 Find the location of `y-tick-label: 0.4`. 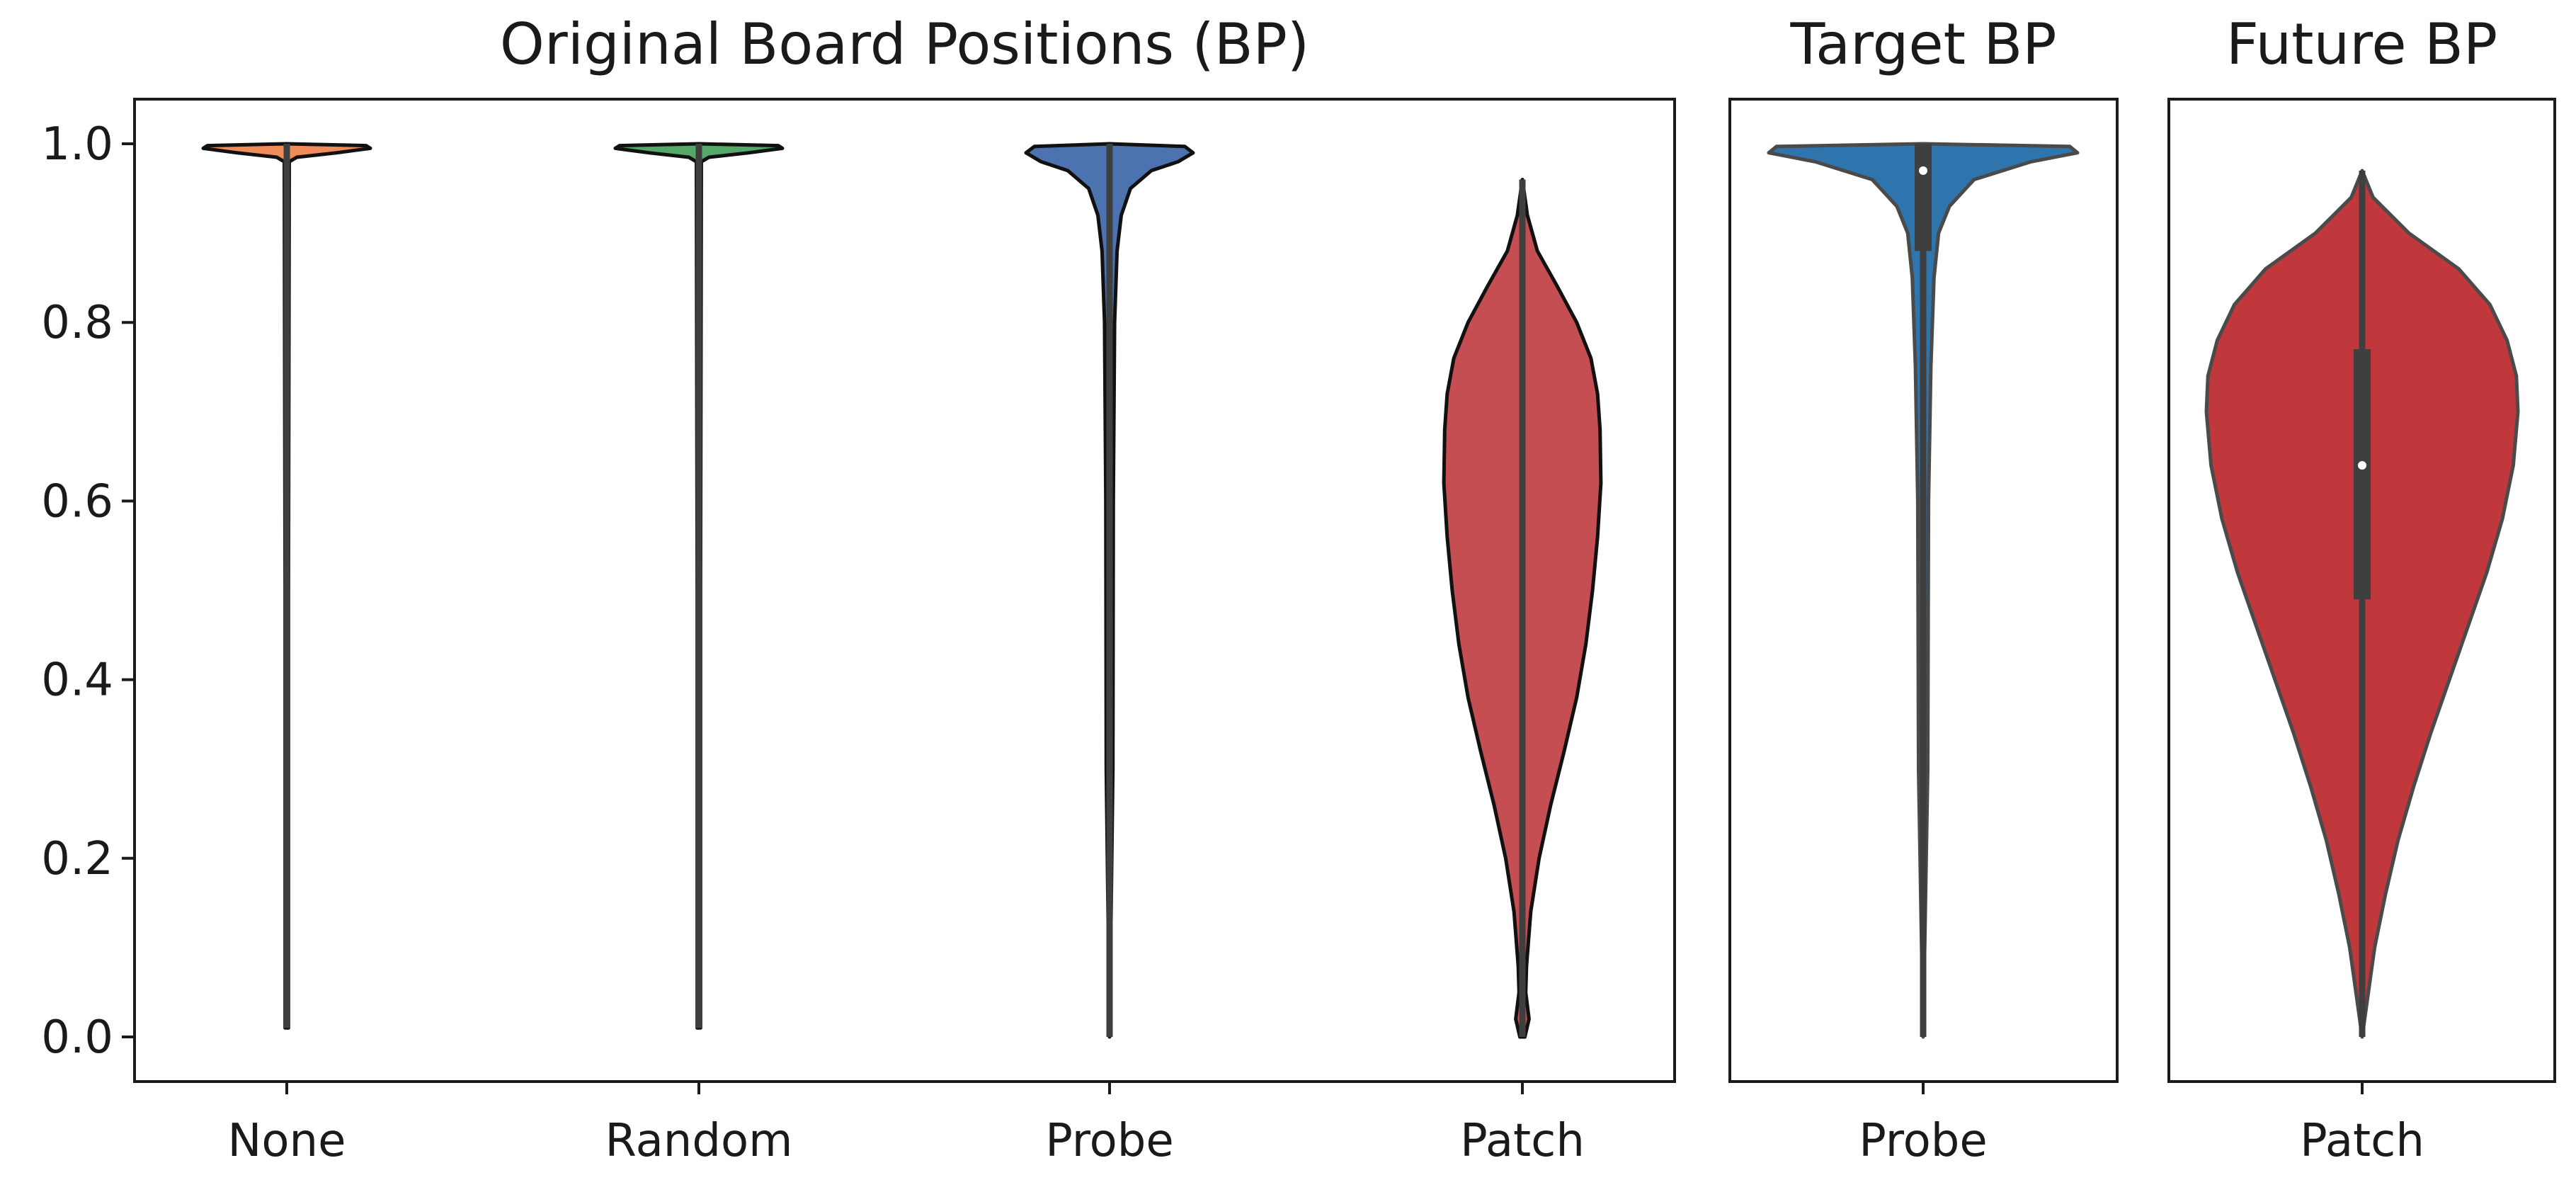

y-tick-label: 0.4 is located at coordinates (77, 680).